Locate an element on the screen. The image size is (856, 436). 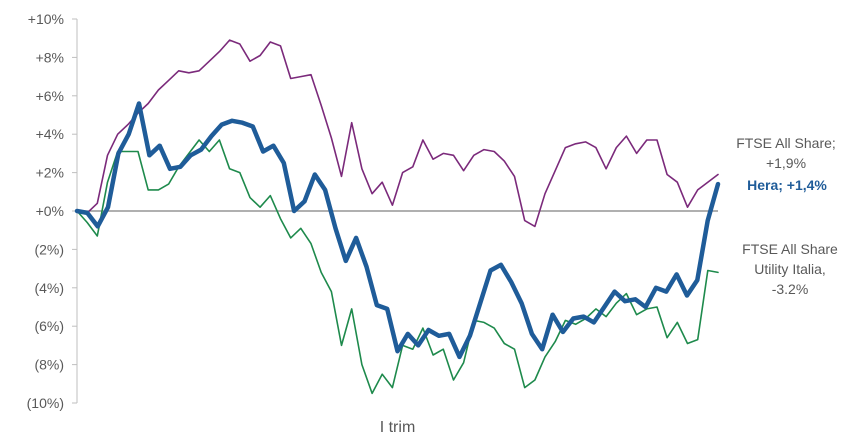
y-tick-label: +10% is located at coordinates (46, 19).